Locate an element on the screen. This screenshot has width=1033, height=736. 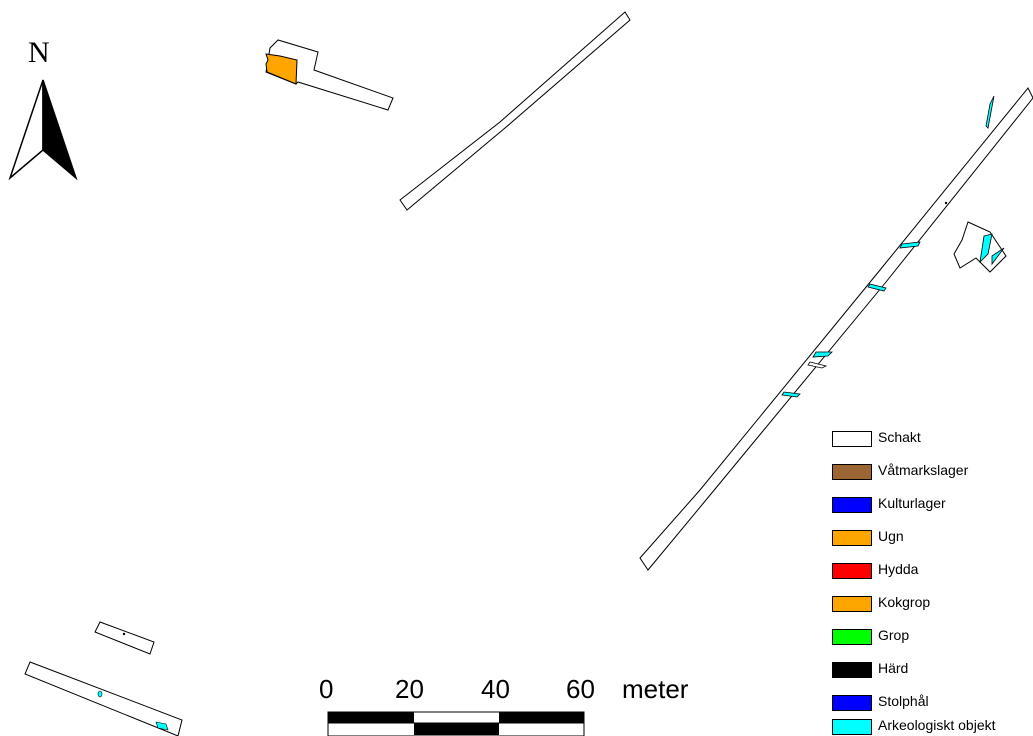
legend-label: Stolphål is located at coordinates (903, 701).